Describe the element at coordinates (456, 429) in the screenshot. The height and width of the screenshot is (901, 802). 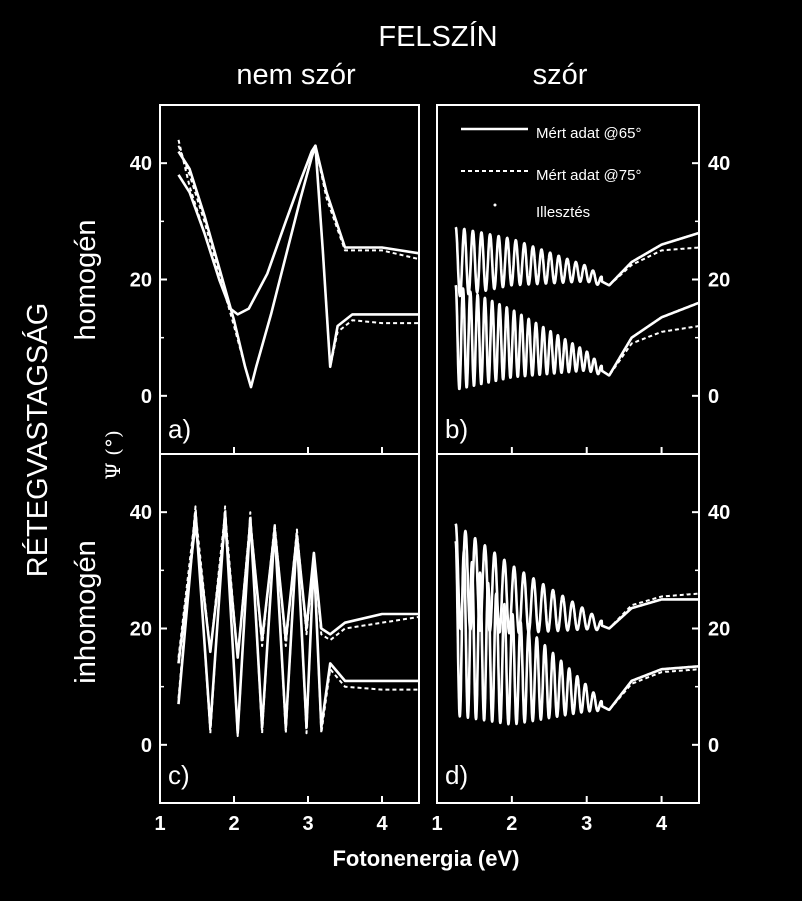
I see `panel-label-b: b)` at that location.